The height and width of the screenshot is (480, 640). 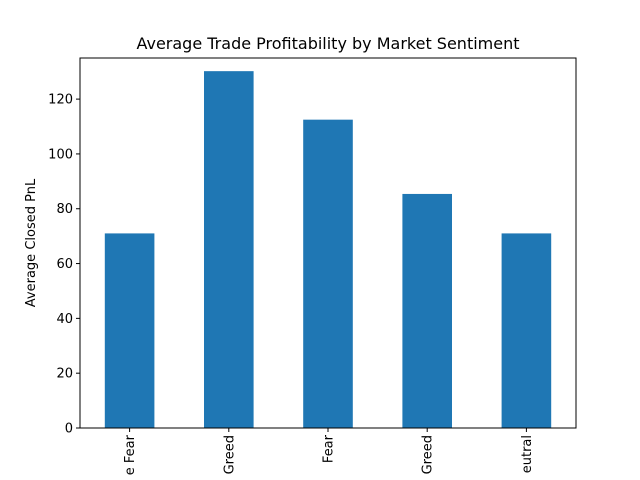 I want to click on y-axis: 0 20 40 60 80 100 120, so click(x=64, y=265).